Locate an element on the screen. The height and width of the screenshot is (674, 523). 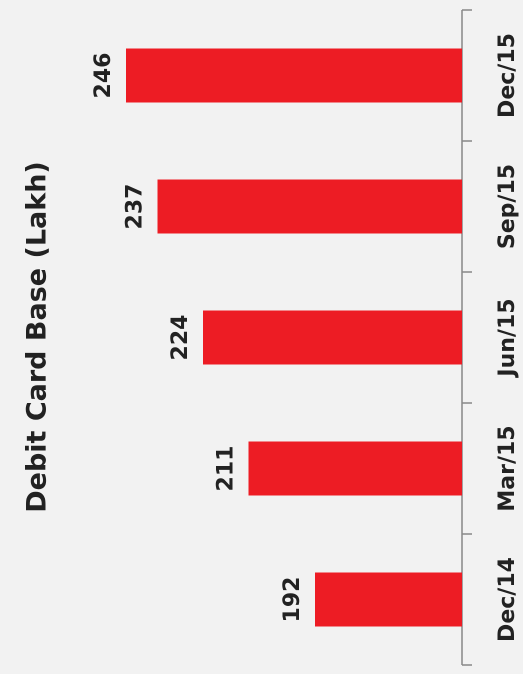
chart-title: Debit Card Base (Lakh) is located at coordinates (37, 337).